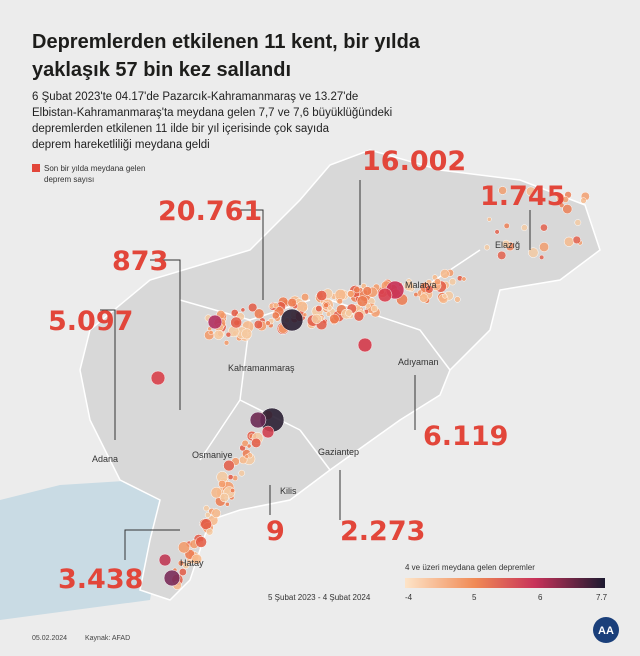  I want to click on city-count: 16.002, so click(414, 161).